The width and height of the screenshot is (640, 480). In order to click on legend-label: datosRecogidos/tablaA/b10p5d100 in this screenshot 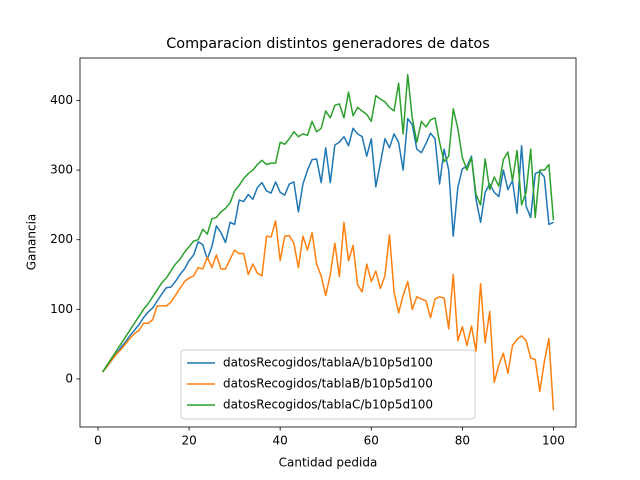, I will do `click(328, 363)`.